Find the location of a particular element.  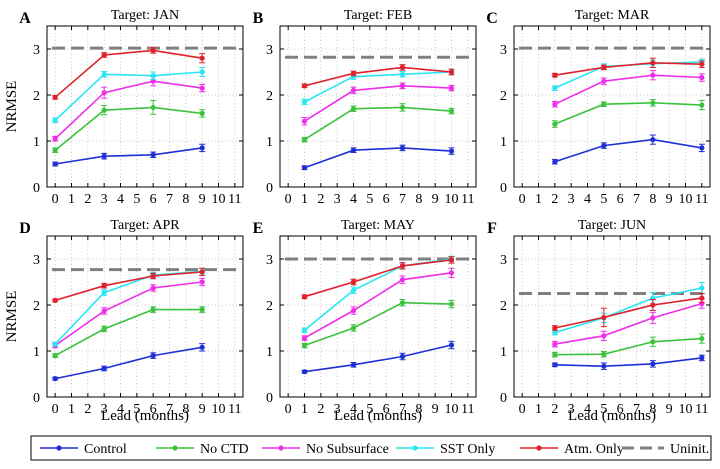

legend-item-atm-only: Atm. Only is located at coordinates (572, 449).